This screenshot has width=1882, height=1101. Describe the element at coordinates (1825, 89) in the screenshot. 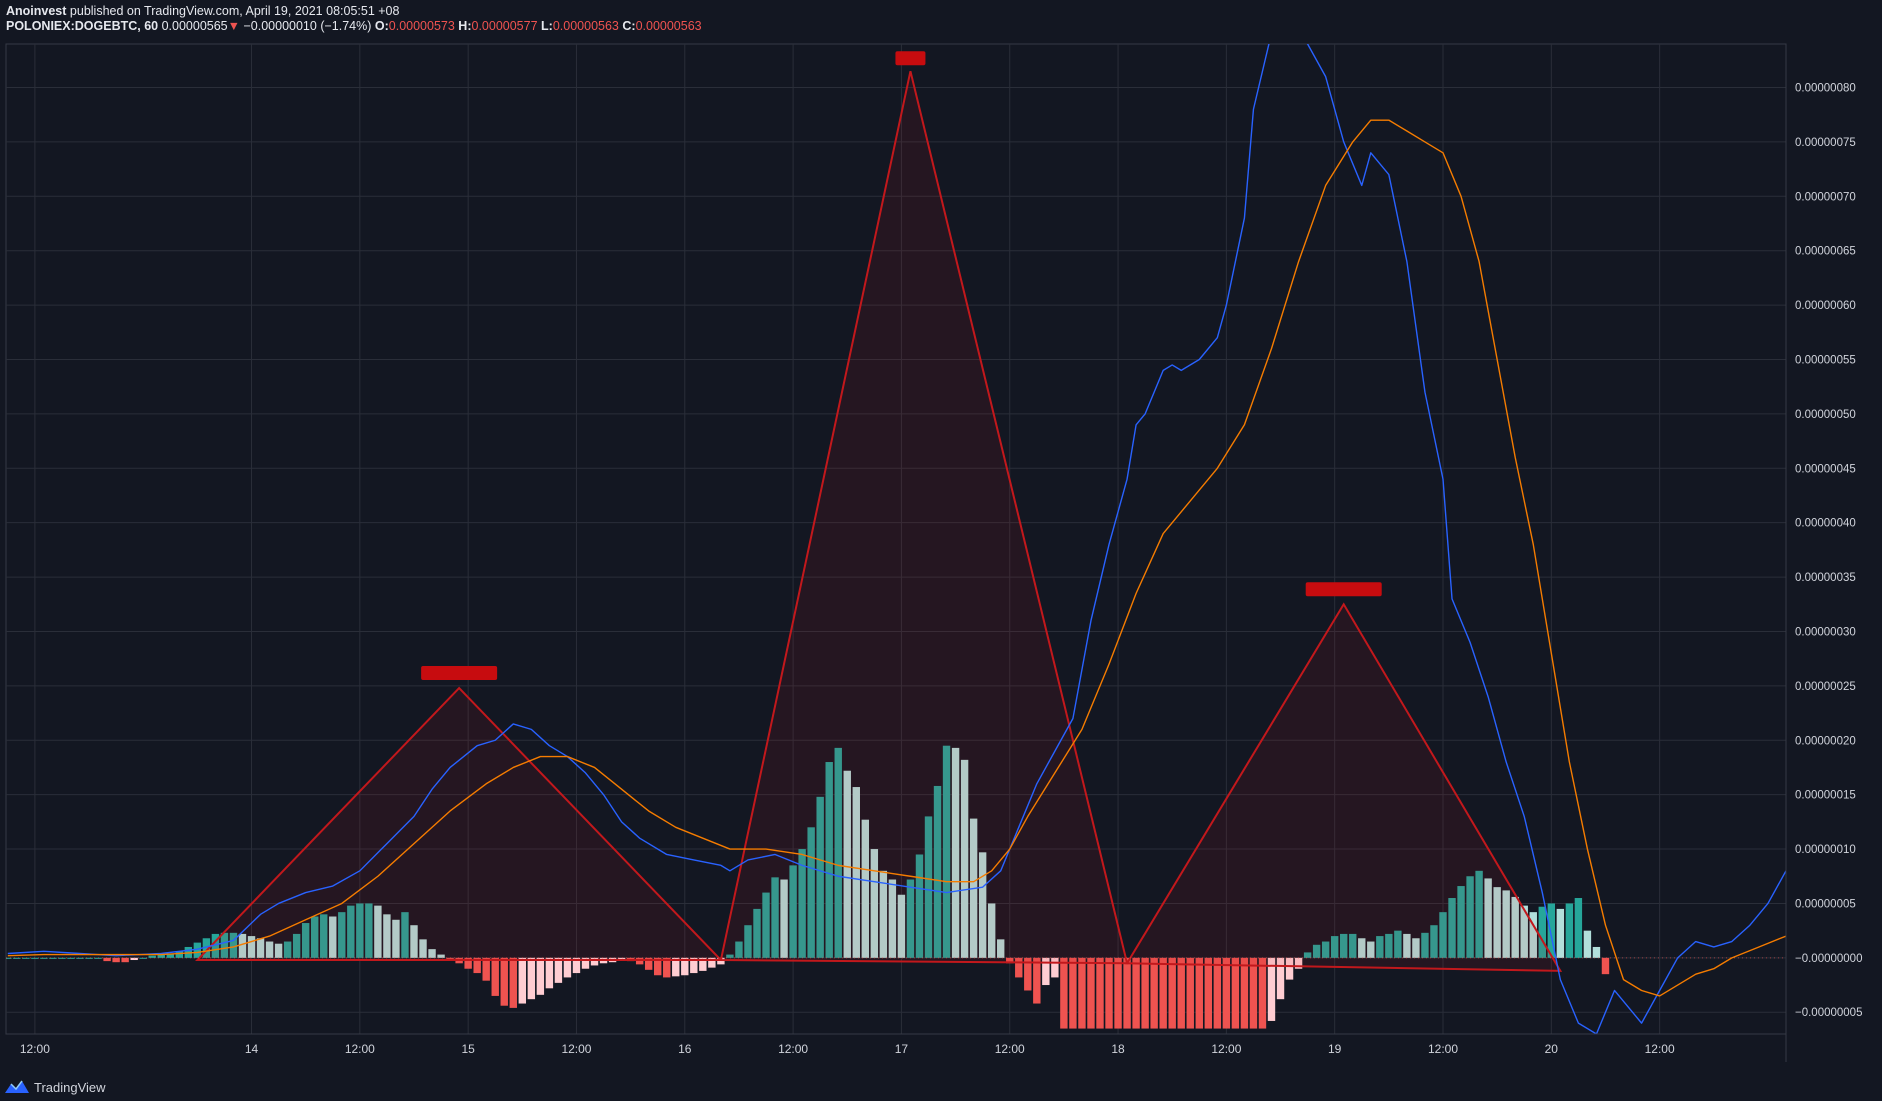

I see `price-tick-label: 0.00000080` at that location.